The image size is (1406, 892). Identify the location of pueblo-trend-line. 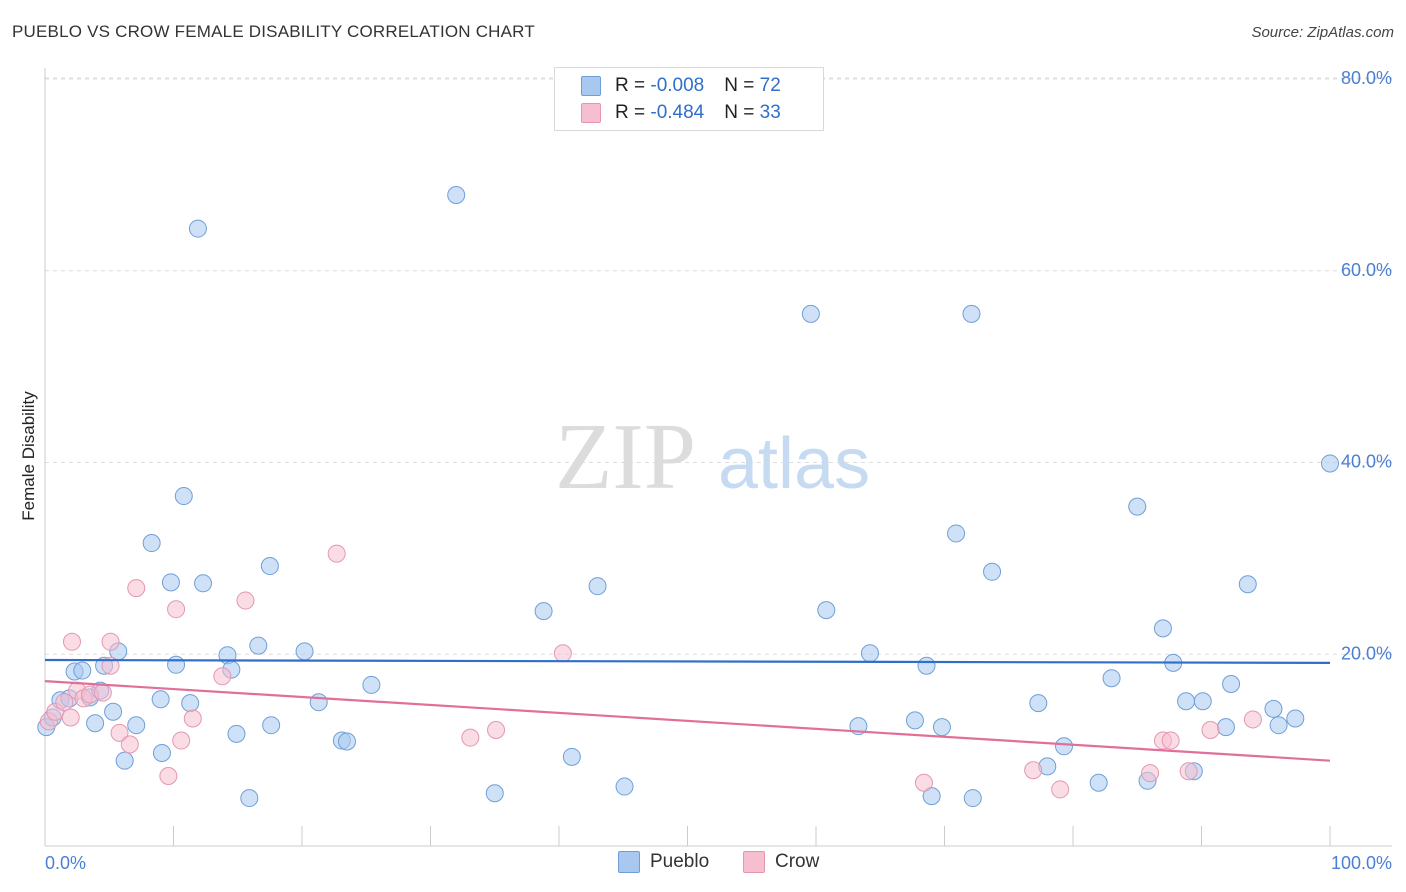
(687, 661).